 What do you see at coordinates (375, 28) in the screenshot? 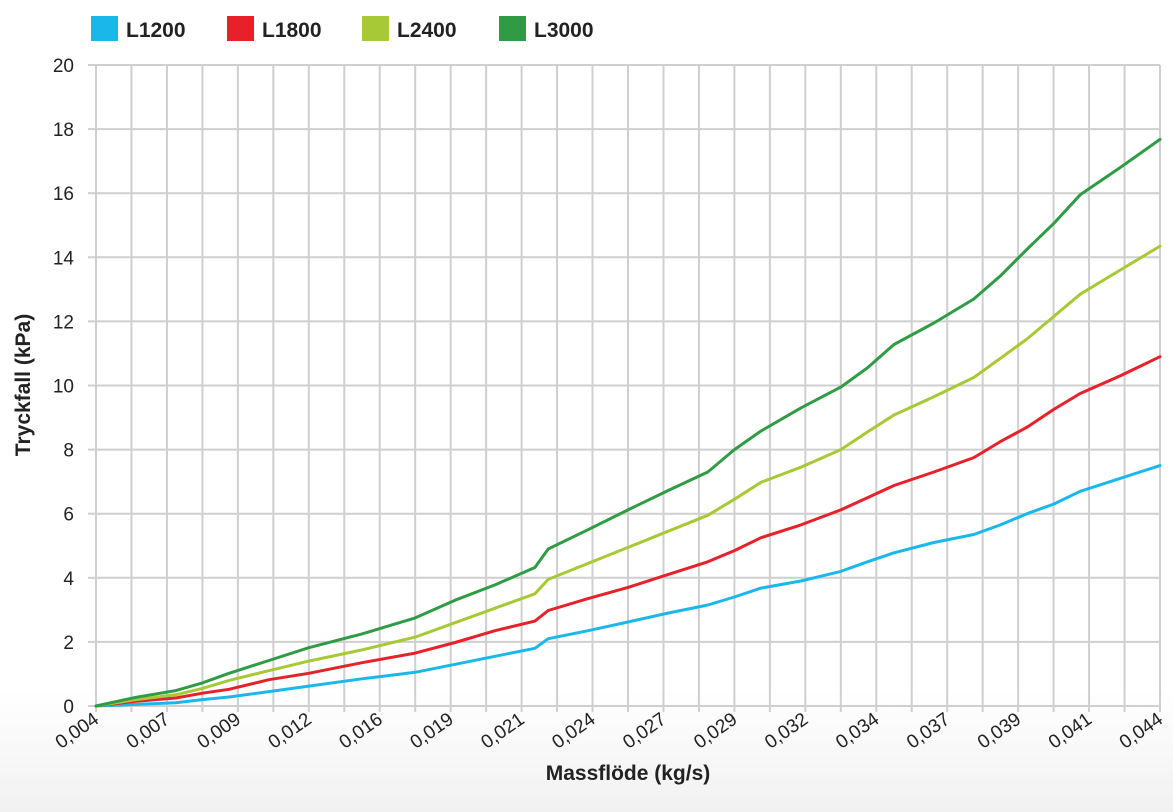
I see `legend-swatch-l2400` at bounding box center [375, 28].